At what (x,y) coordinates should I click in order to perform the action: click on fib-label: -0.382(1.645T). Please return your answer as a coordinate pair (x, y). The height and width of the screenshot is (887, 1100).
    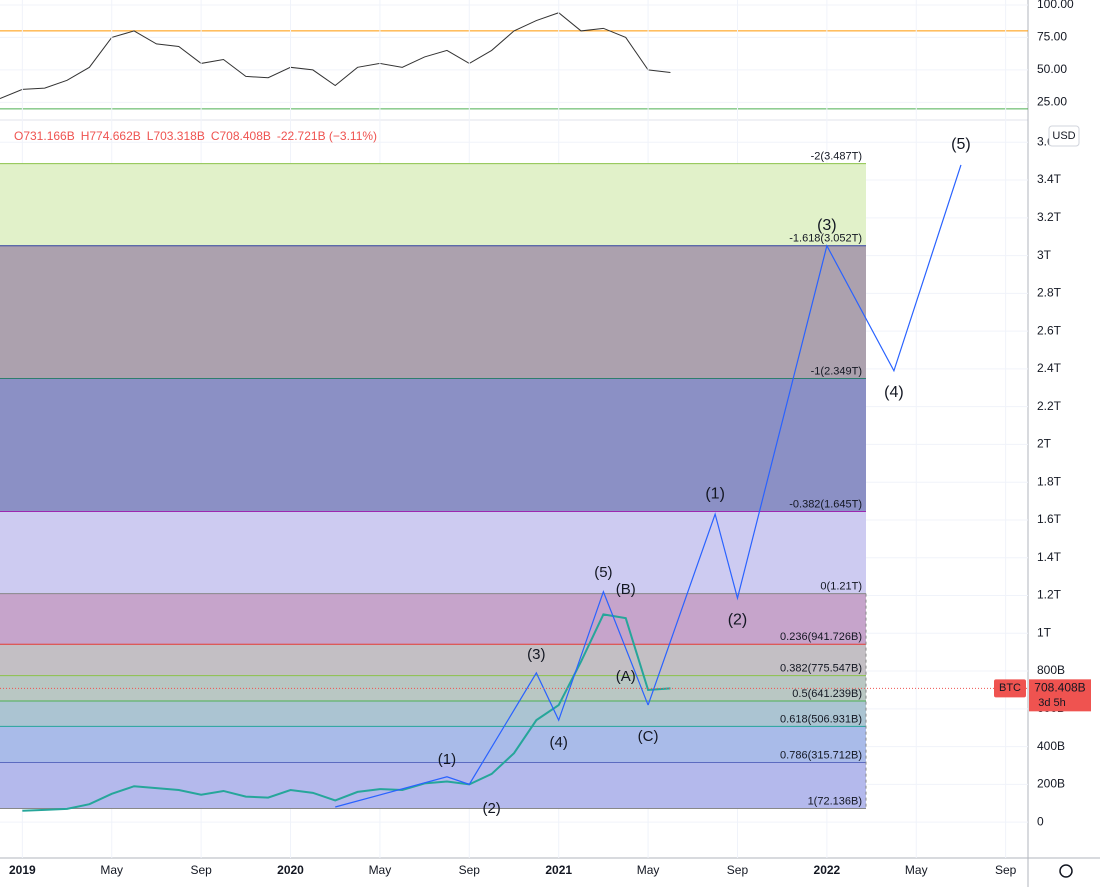
    Looking at the image, I should click on (825, 504).